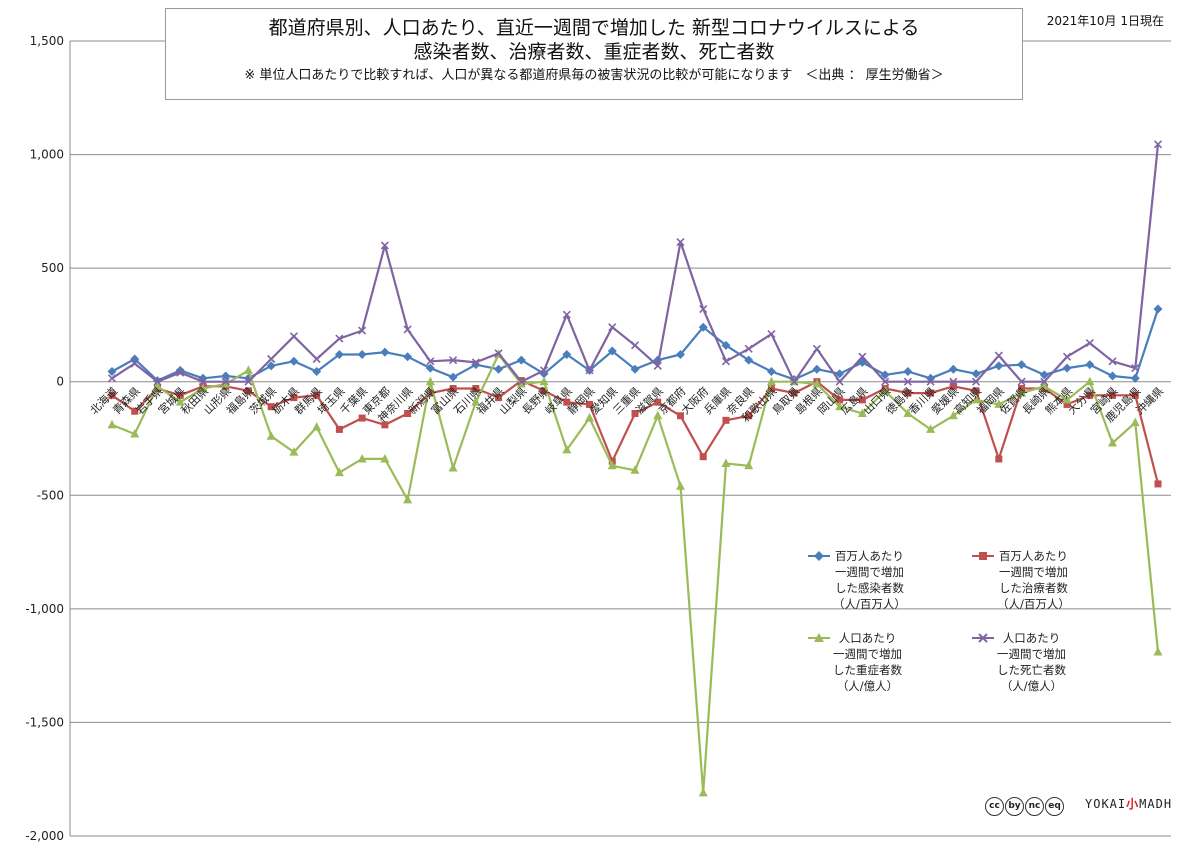 The height and width of the screenshot is (856, 1200). Describe the element at coordinates (1033, 604) in the screenshot. I see `legend-line: （人/百万人）` at that location.